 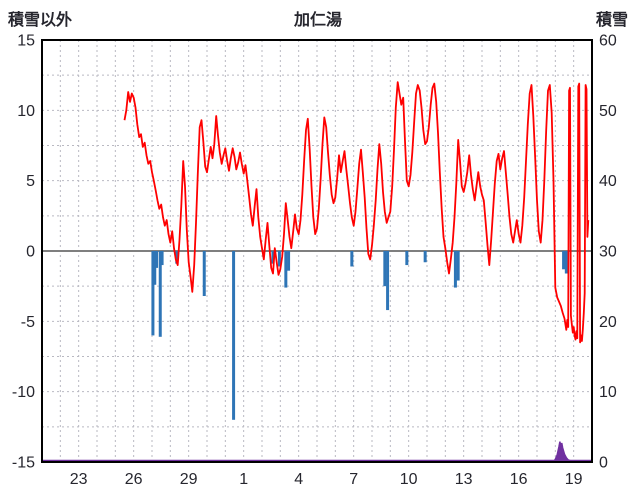 What do you see at coordinates (574, 479) in the screenshot?
I see `x-axis-tick-label: 19` at bounding box center [574, 479].